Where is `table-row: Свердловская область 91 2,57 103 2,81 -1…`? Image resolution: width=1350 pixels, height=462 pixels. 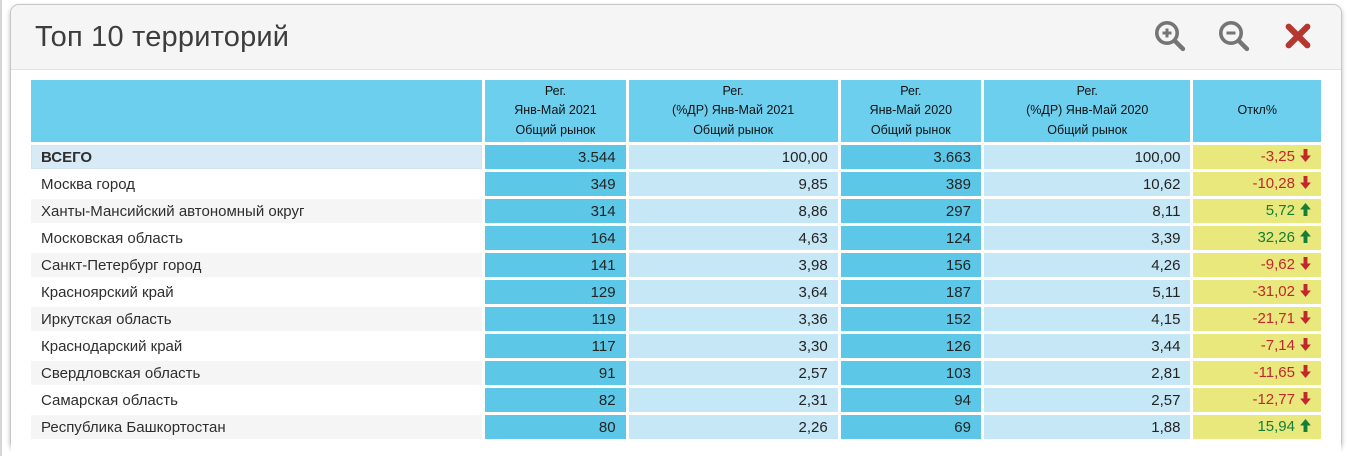 table-row: Свердловская область 91 2,57 103 2,81 -1… is located at coordinates (676, 373).